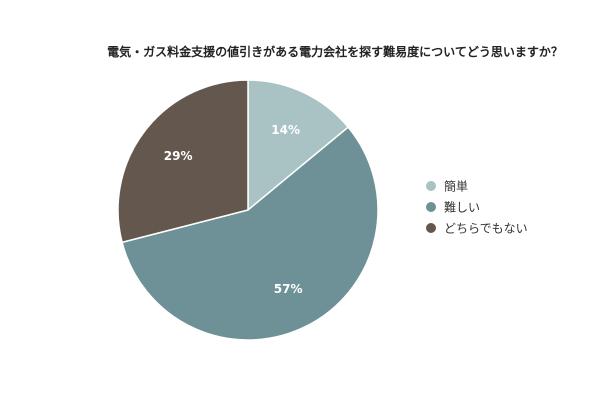 The width and height of the screenshot is (600, 400). Describe the element at coordinates (456, 186) in the screenshot. I see `legend-label: 簡単` at that location.